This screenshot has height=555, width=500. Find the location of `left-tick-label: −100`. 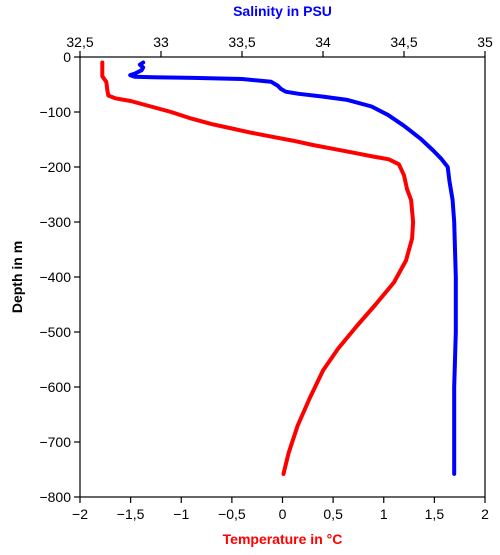

left-tick-label: −100 is located at coordinates (55, 112).